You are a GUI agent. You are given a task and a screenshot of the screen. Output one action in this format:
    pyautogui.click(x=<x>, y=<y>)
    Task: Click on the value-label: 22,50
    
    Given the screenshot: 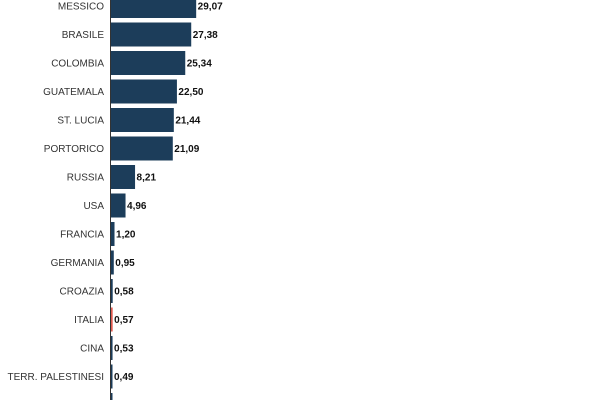 What is the action you would take?
    pyautogui.click(x=190, y=92)
    